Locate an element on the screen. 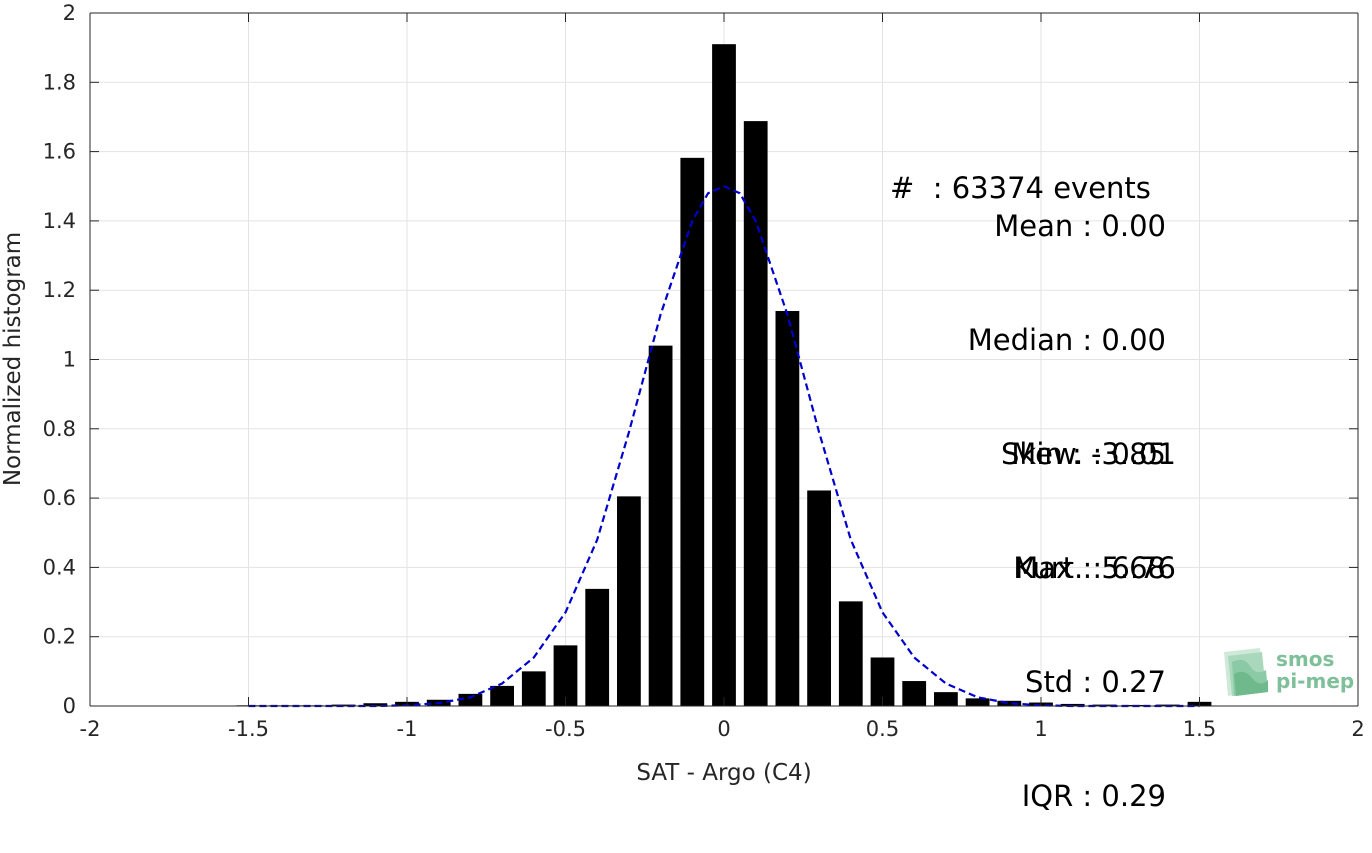 This screenshot has width=1372, height=853. stat-median: Median : 0.00 is located at coordinates (1066, 340).